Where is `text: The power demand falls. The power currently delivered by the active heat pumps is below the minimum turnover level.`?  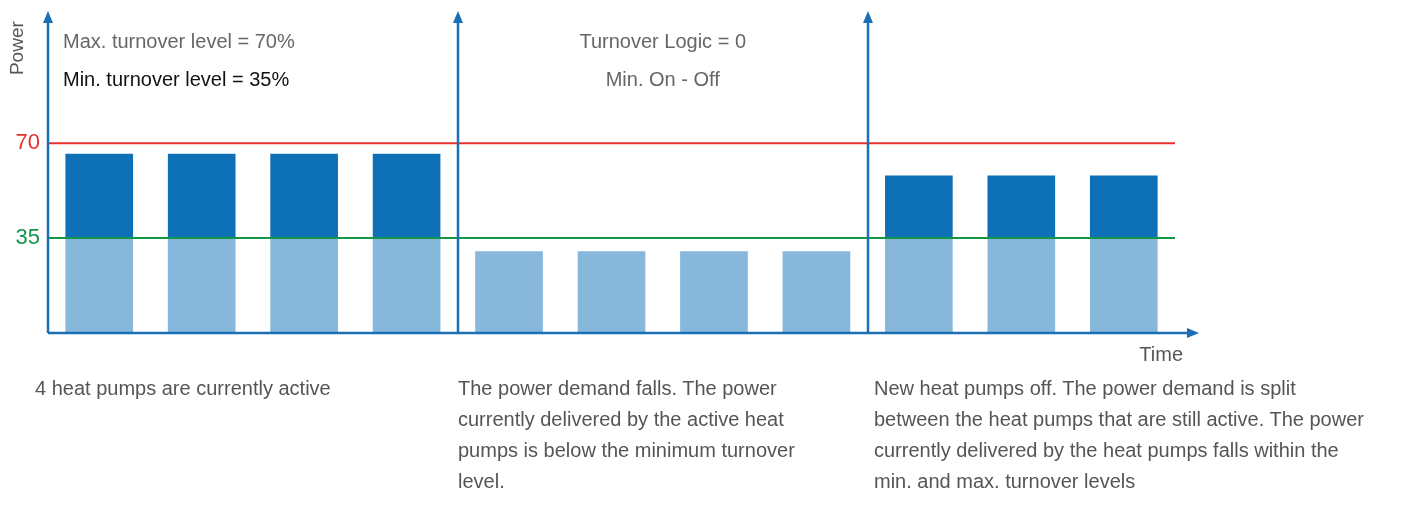 text: The power demand falls. The power currently delivered by the active heat pumps is below the minimum turnover level. is located at coordinates (627, 435).